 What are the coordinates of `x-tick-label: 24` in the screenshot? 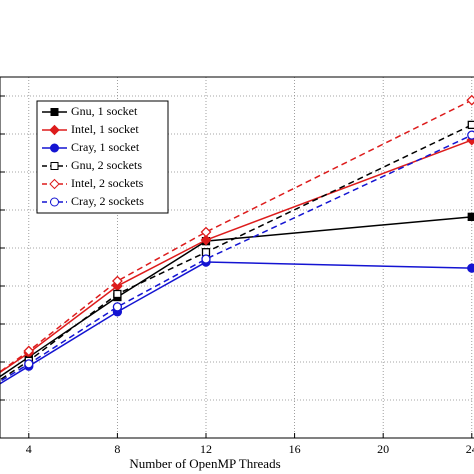 It's located at (470, 449).